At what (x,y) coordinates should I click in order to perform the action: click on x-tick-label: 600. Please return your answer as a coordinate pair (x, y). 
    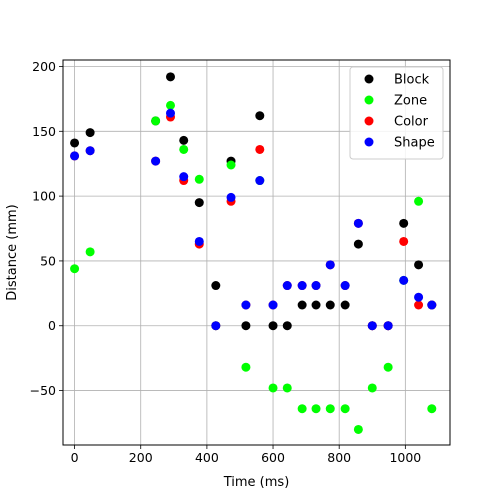
    Looking at the image, I should click on (273, 457).